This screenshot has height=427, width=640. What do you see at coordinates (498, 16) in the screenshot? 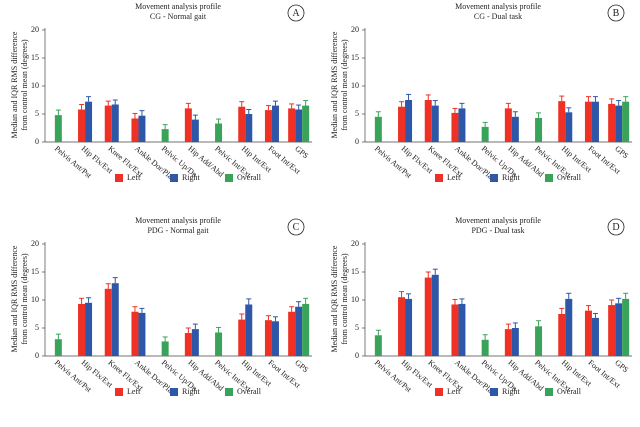
I see `chart-subtitle: CG - Dual task` at bounding box center [498, 16].